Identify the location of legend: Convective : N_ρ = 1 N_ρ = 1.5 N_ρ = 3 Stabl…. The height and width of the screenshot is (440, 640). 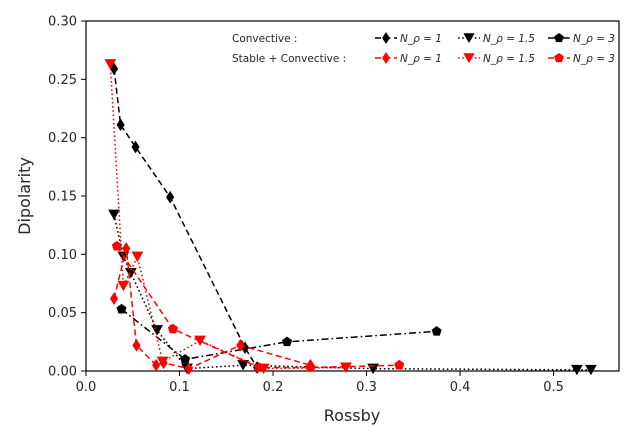
(423, 48).